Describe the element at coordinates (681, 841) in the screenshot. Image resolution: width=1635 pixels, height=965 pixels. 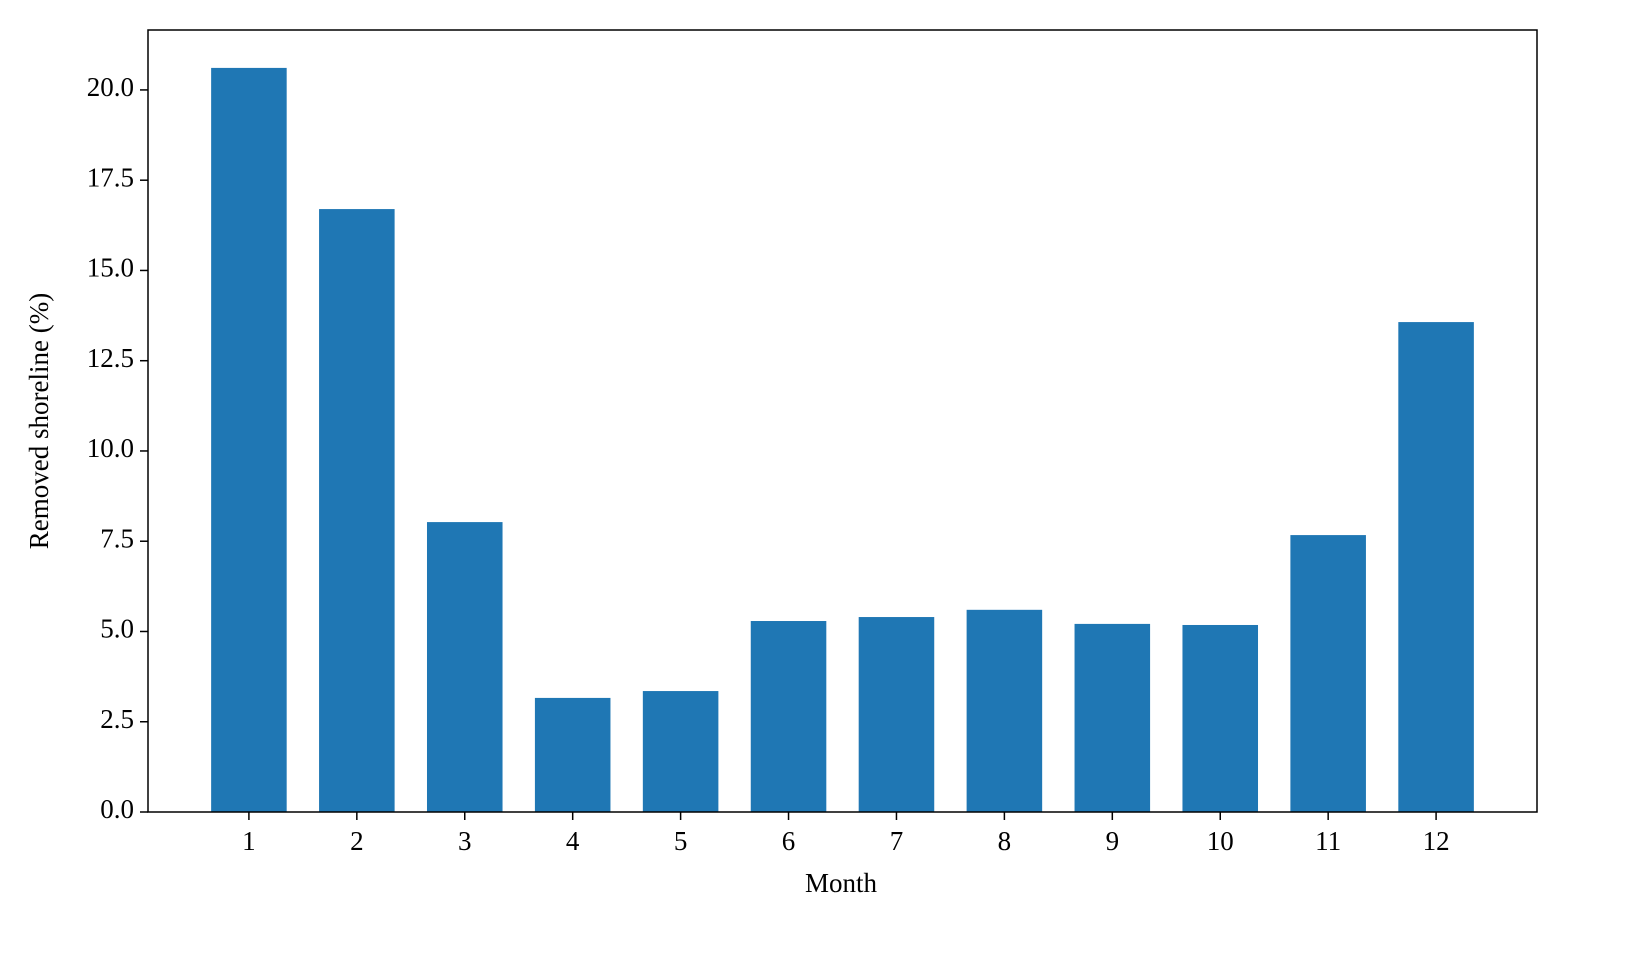
I see `x-tick-label: 5` at that location.